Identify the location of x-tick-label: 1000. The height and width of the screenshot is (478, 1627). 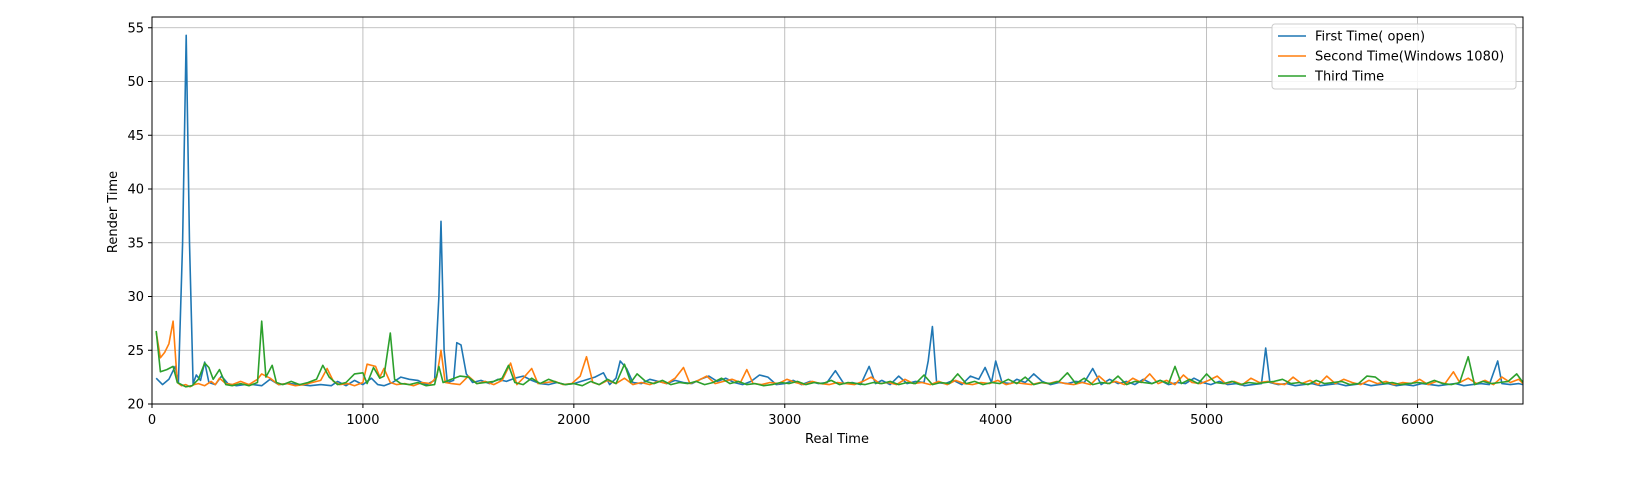
(362, 420).